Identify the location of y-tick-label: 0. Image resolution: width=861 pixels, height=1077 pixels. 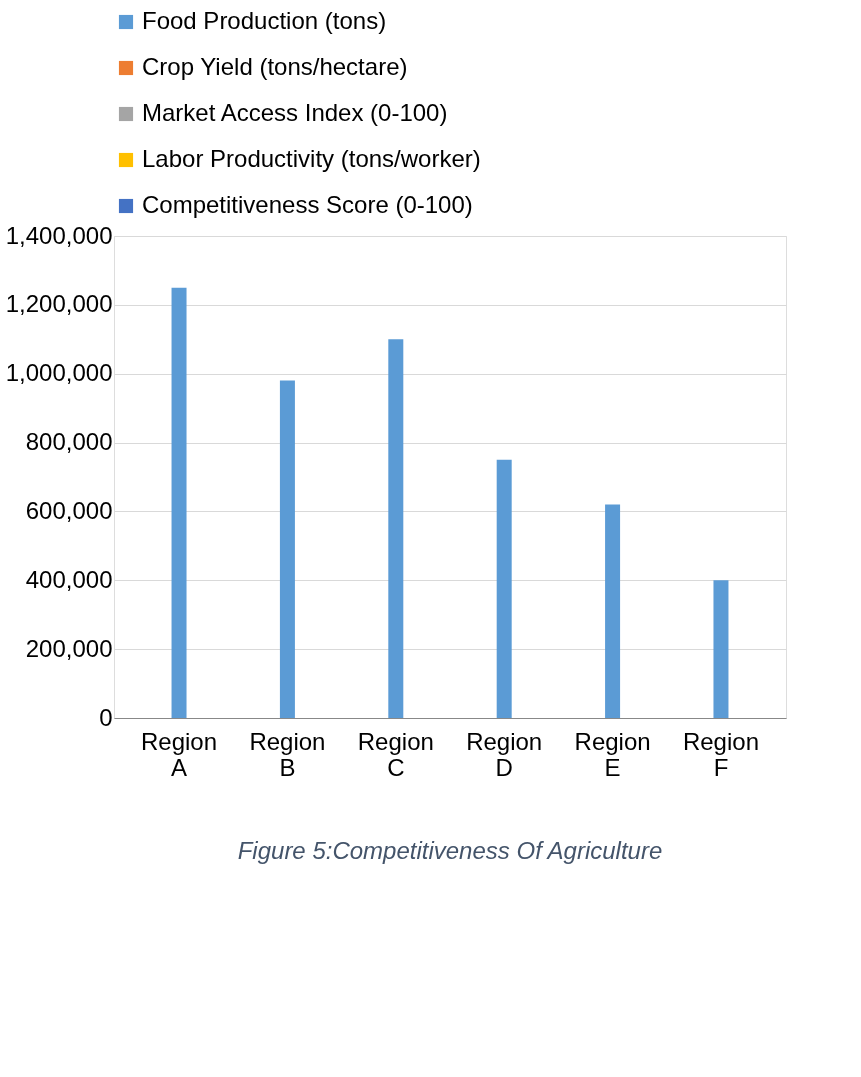
(106, 717).